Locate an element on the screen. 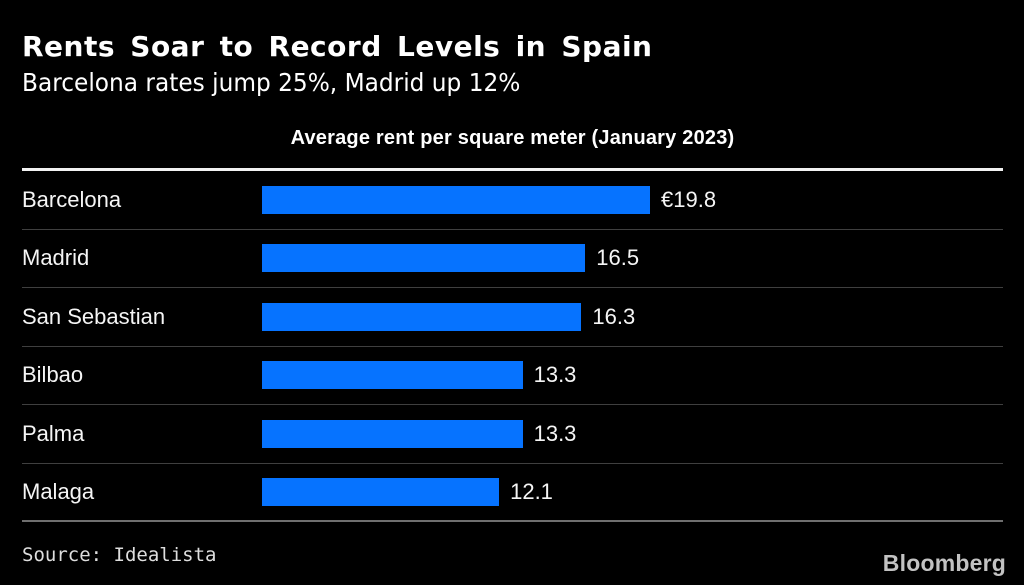 This screenshot has width=1024, height=585. bar-category-label: Madrid is located at coordinates (56, 258).